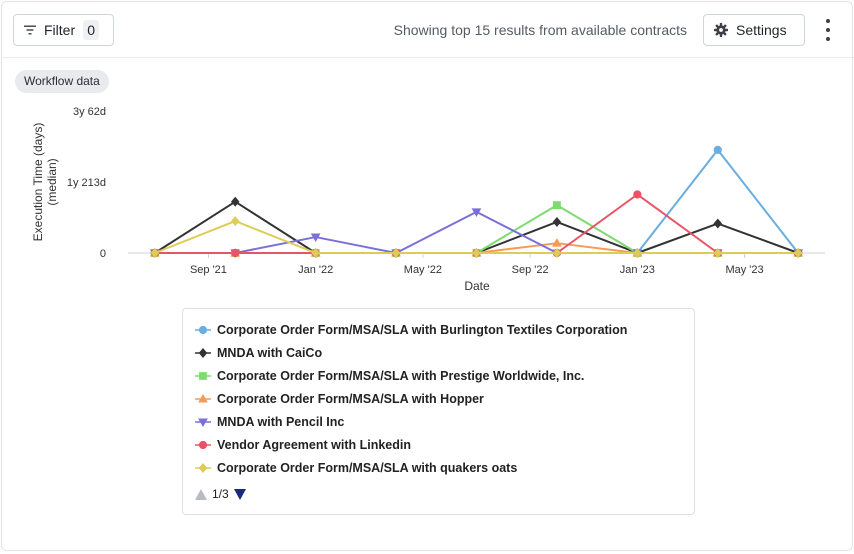 This screenshot has width=854, height=554. I want to click on more-options-icon, so click(828, 30).